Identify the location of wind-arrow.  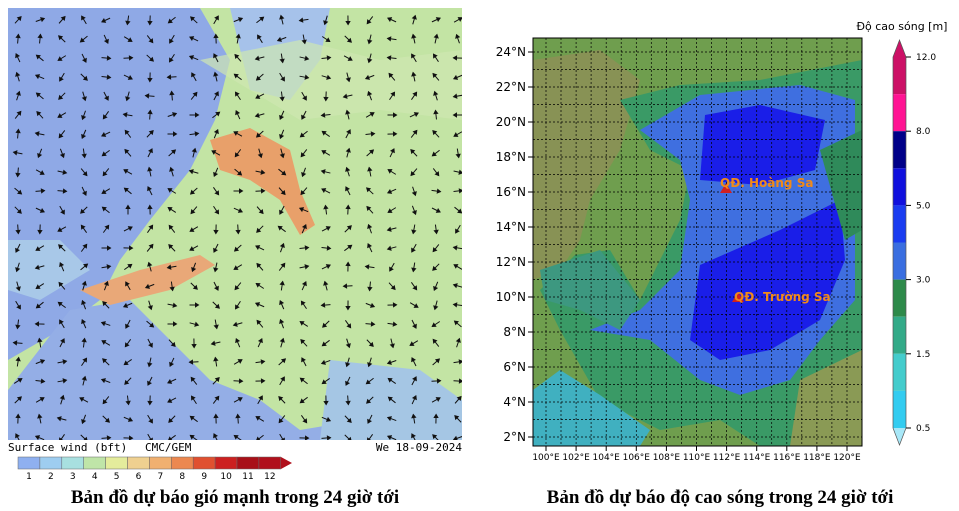
(62, 437).